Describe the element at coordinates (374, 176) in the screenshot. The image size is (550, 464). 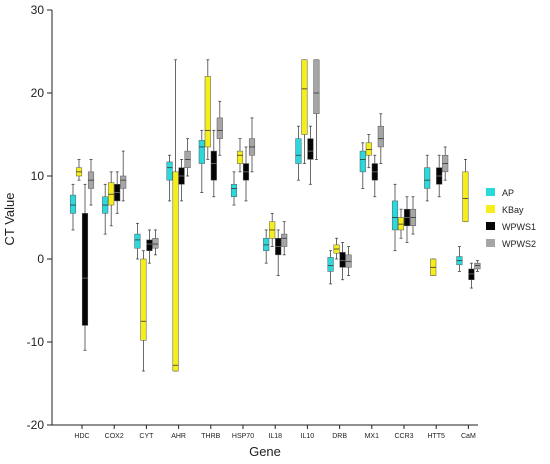
I see `box-wpws1-mx1` at that location.